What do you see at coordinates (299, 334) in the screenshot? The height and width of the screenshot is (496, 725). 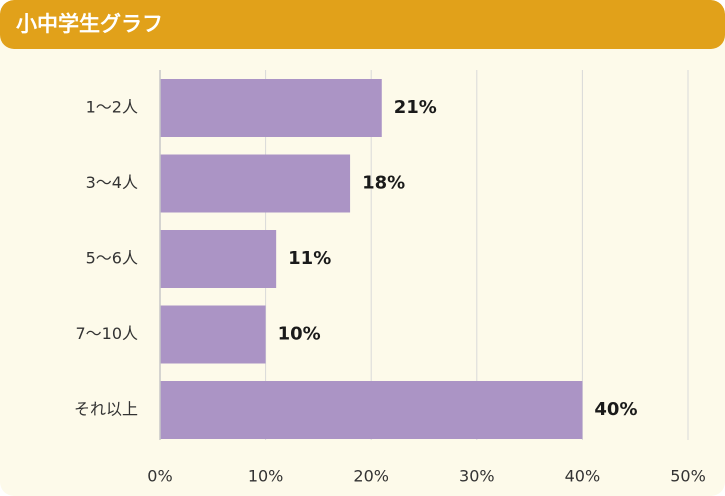 I see `data-label: 10%` at bounding box center [299, 334].